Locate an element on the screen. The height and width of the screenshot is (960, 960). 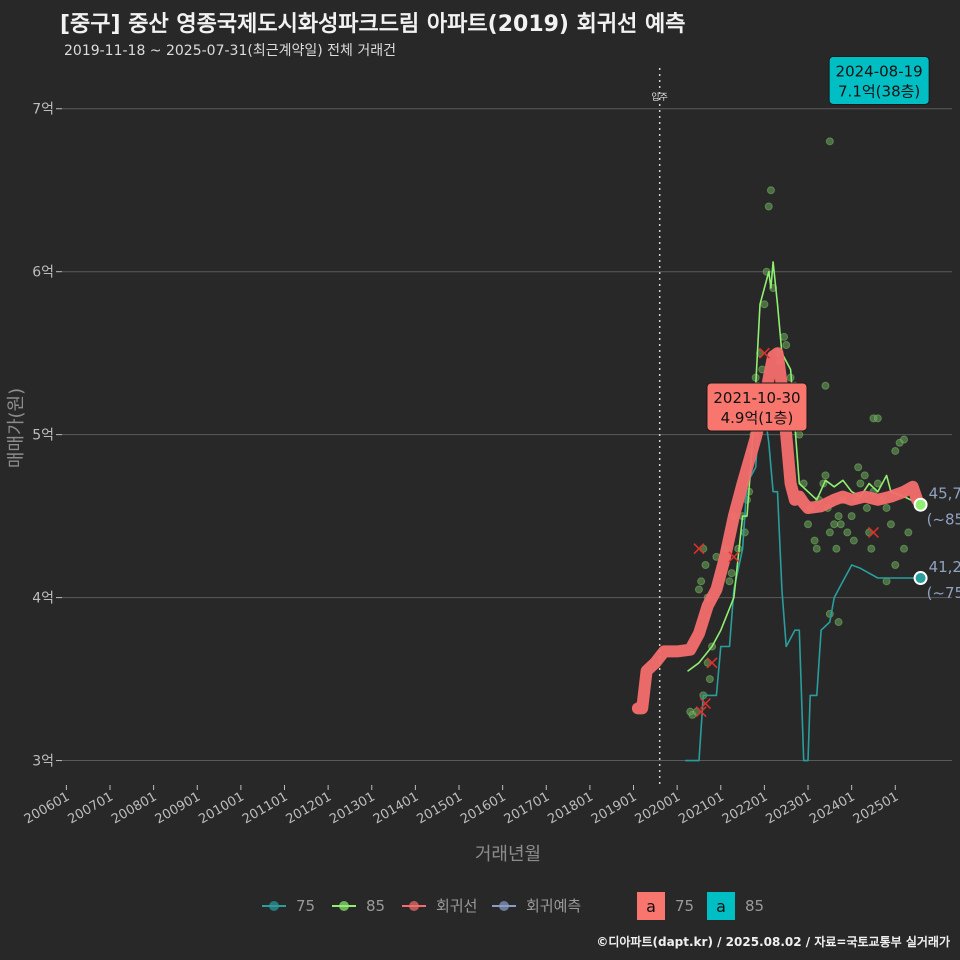
legend-label: 회귀예측 is located at coordinates (553, 906).